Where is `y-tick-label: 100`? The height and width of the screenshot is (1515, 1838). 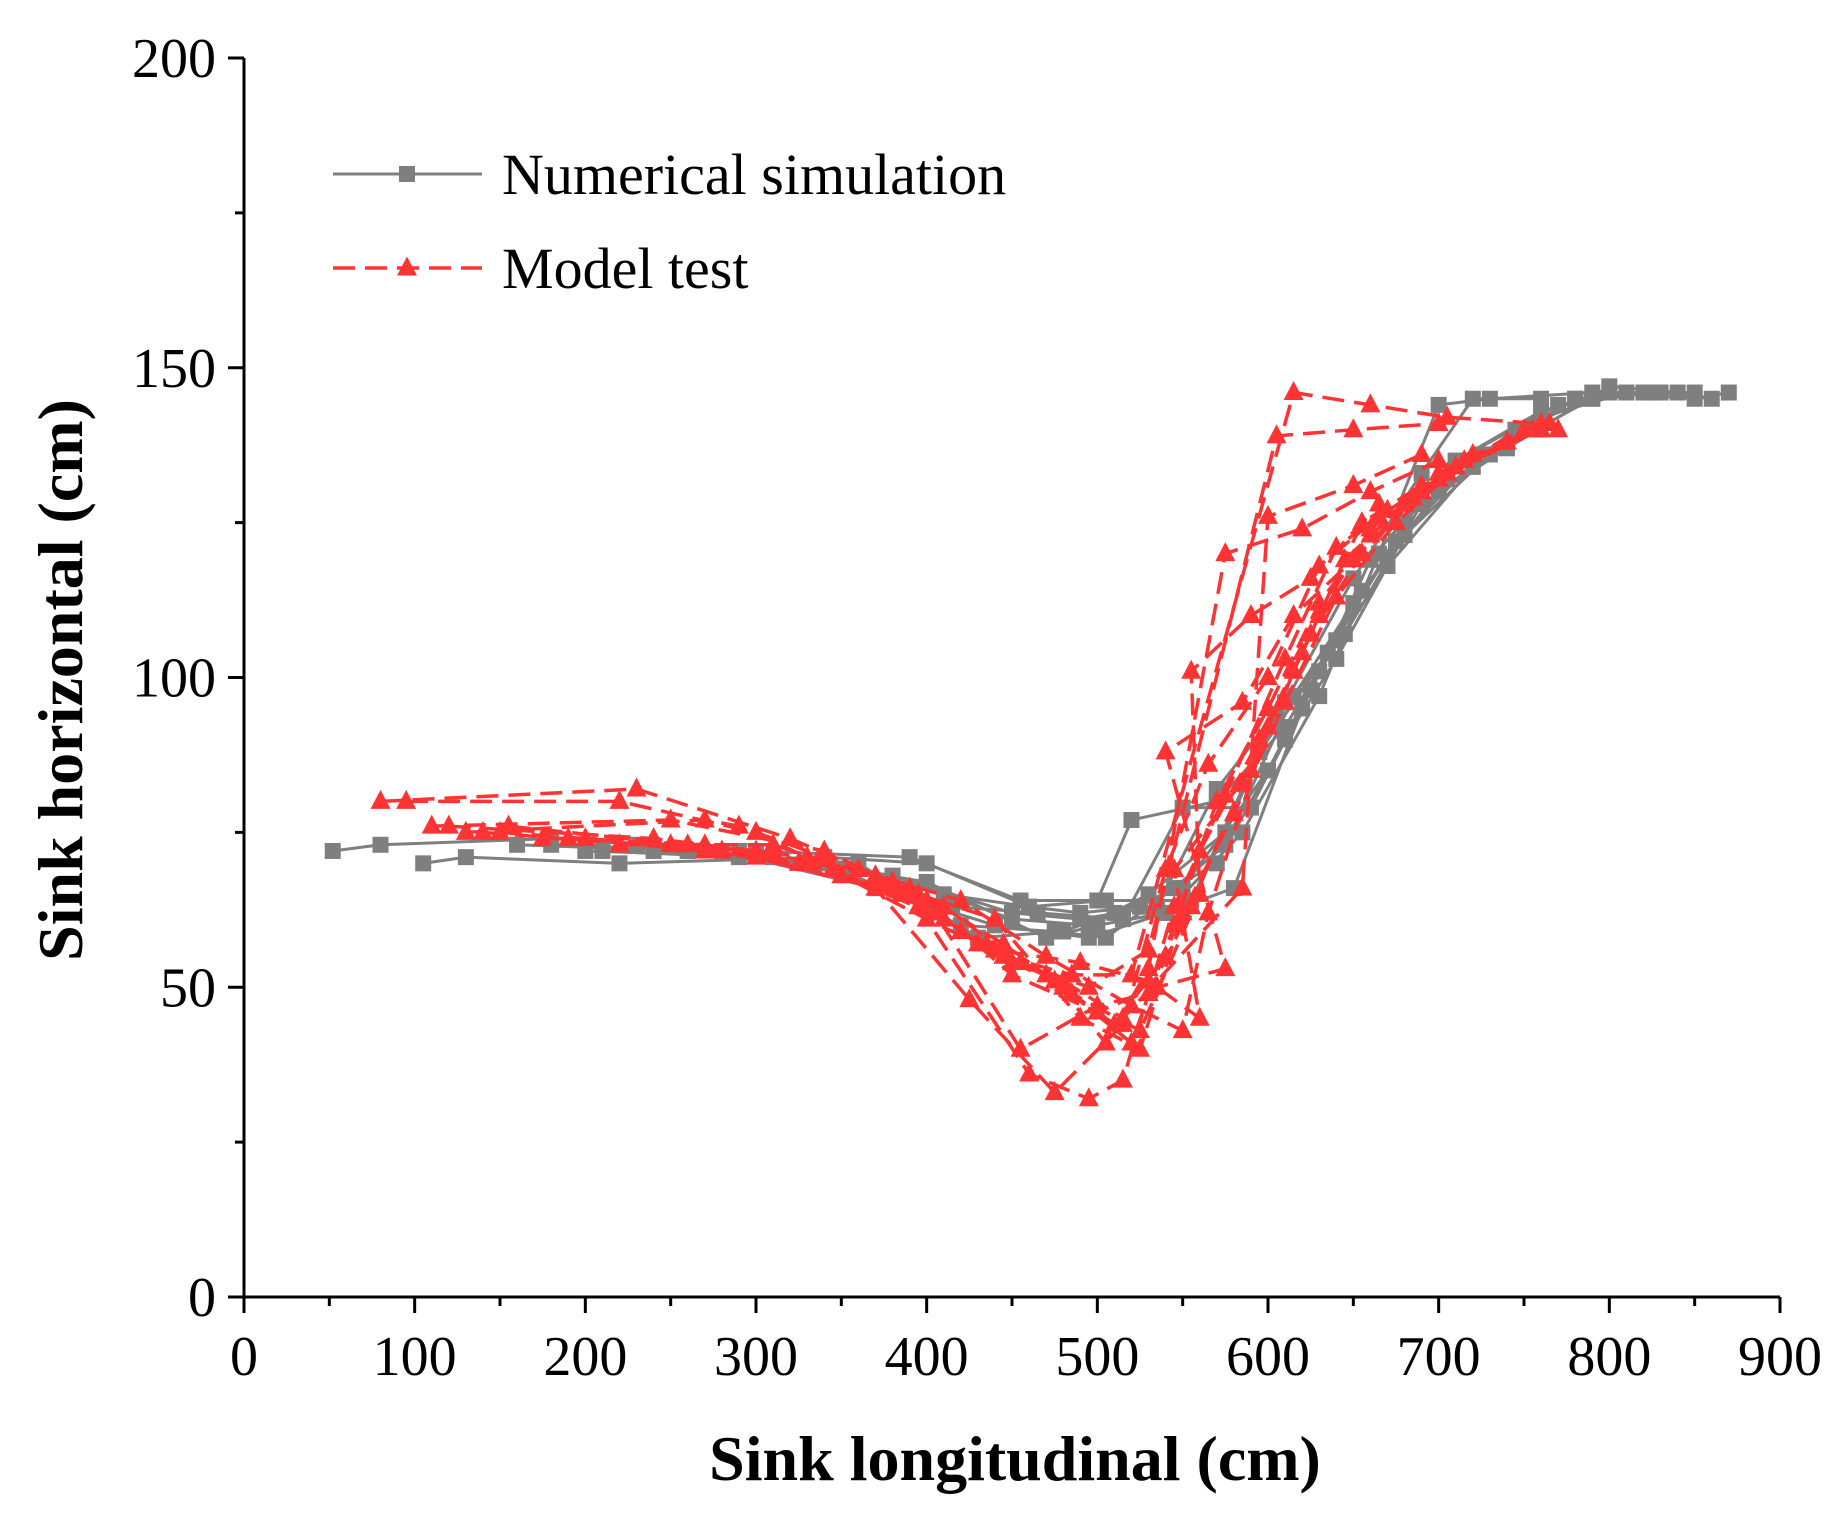
y-tick-label: 100 is located at coordinates (174, 679).